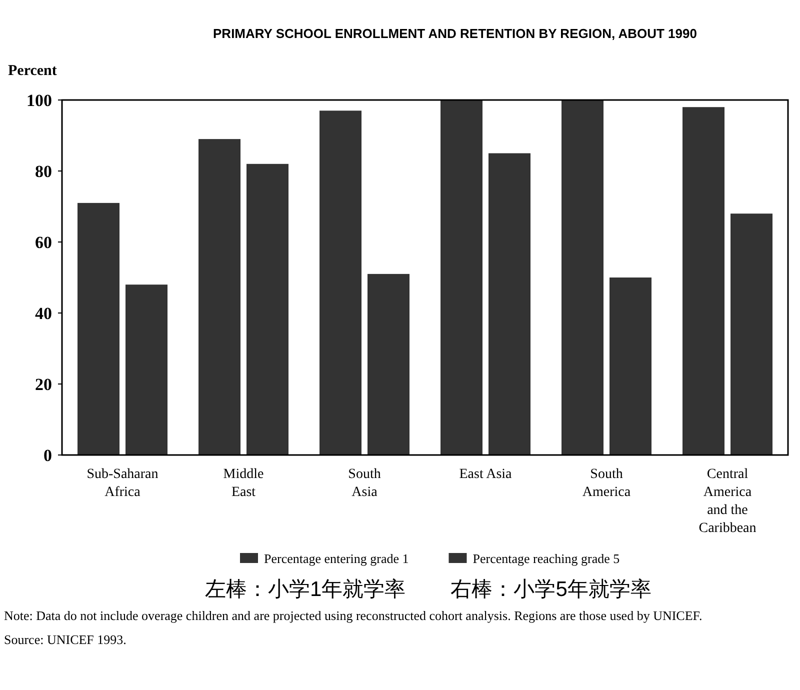 This screenshot has height=690, width=800. Describe the element at coordinates (48, 455) in the screenshot. I see `y-tick-label: 0` at that location.